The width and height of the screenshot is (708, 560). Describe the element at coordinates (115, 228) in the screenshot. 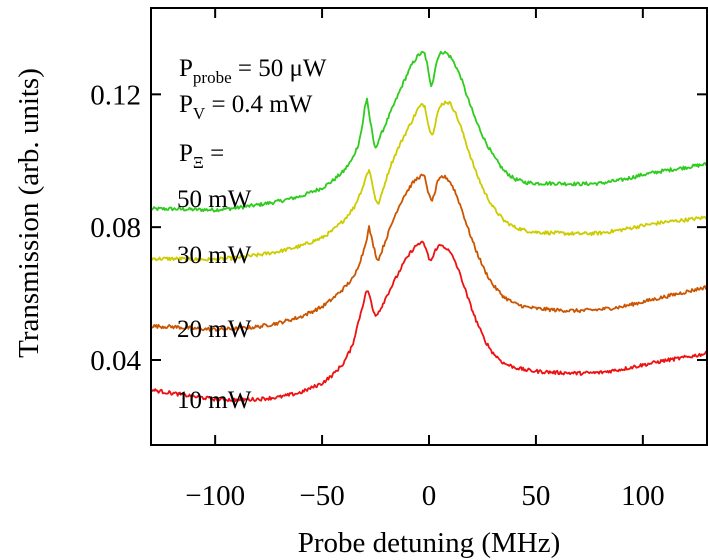

I see `y-tick-label: 0.08` at that location.